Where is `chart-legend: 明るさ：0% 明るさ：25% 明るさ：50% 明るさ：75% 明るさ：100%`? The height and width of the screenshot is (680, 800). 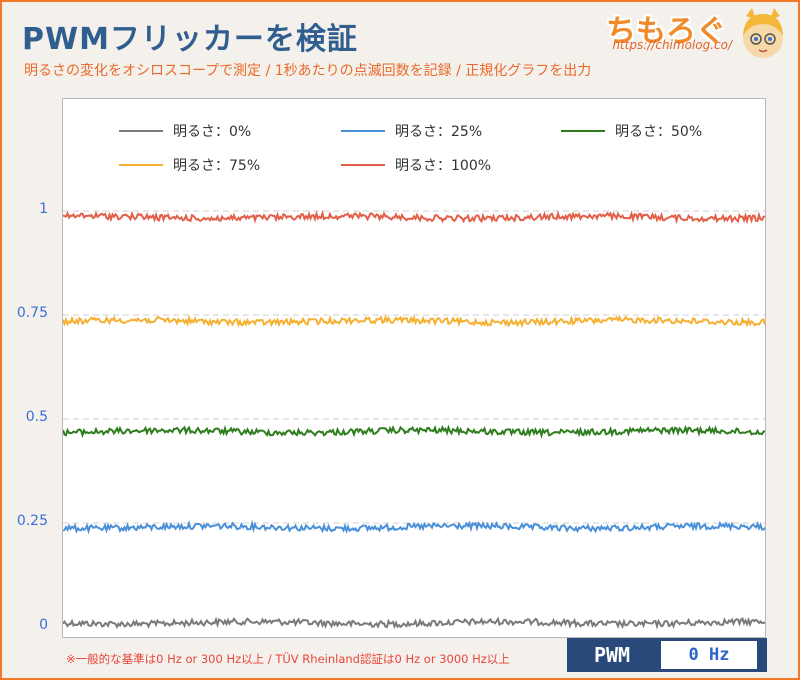
chart-legend: 明るさ：0% 明るさ：25% 明るさ：50% 明るさ：75% 明るさ：100% is located at coordinates (414, 139).